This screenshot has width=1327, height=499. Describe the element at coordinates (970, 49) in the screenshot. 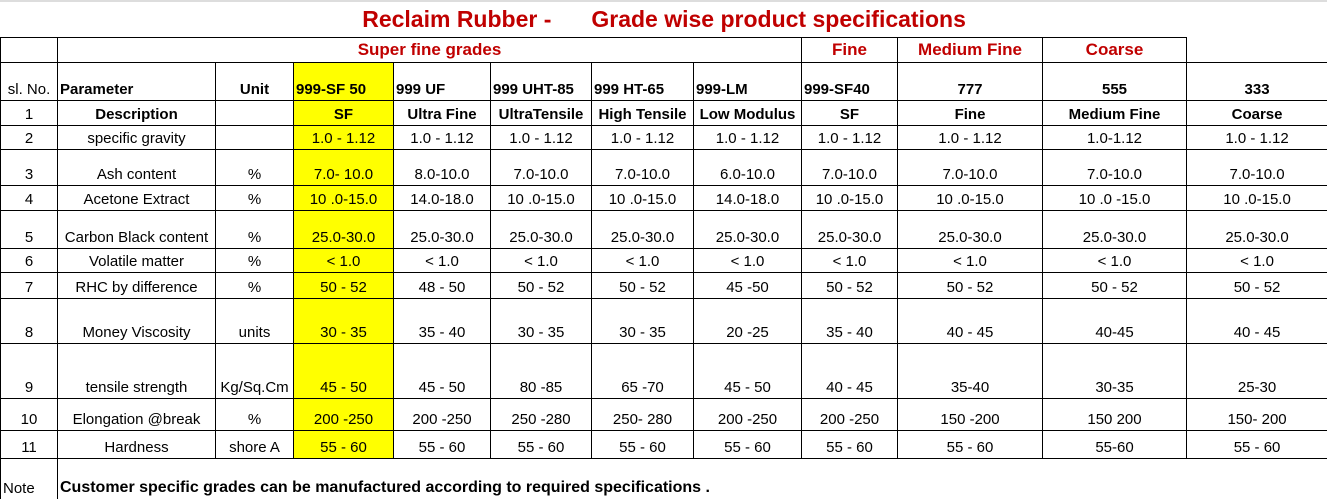

I see `group-medium-fine: Medium Fine` at that location.